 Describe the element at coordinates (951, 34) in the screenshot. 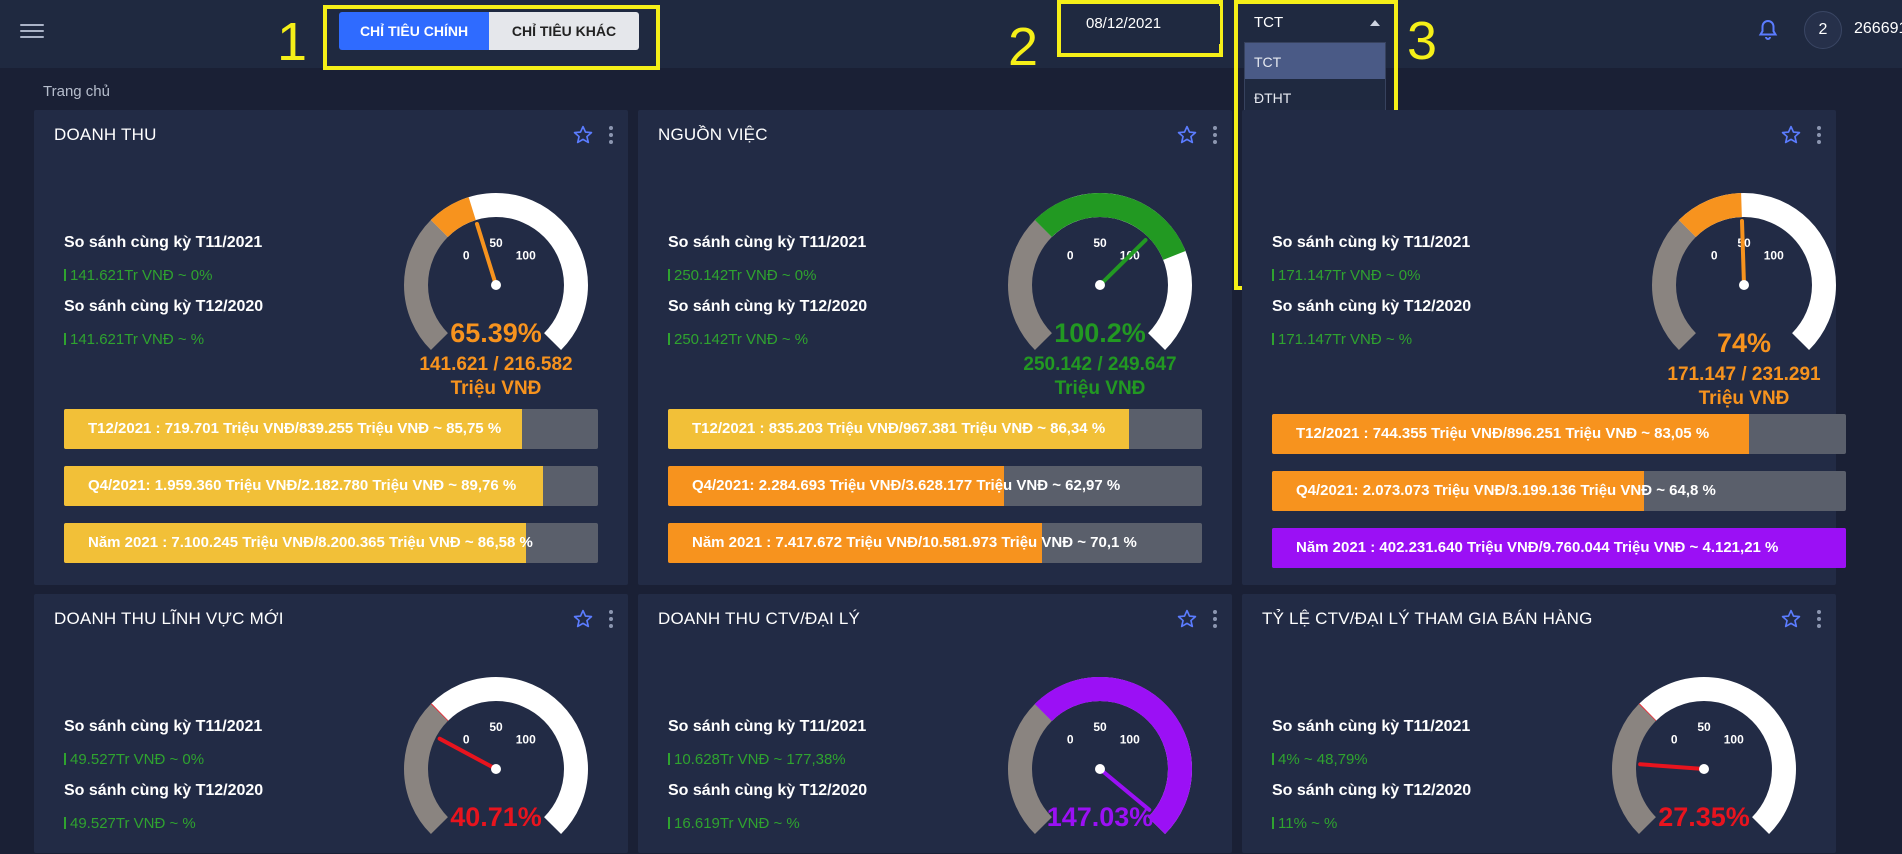

I see `top-bar` at that location.